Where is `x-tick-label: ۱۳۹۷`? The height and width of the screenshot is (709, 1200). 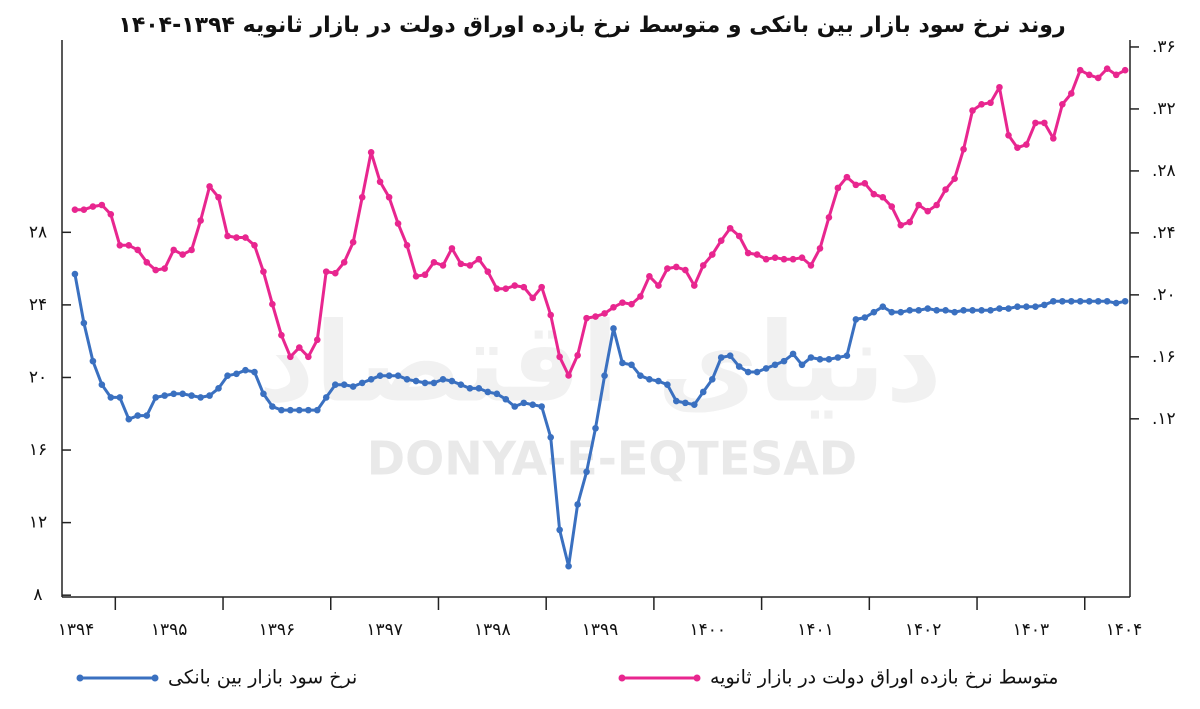
x-tick-label: ۱۳۹۷ is located at coordinates (384, 630).